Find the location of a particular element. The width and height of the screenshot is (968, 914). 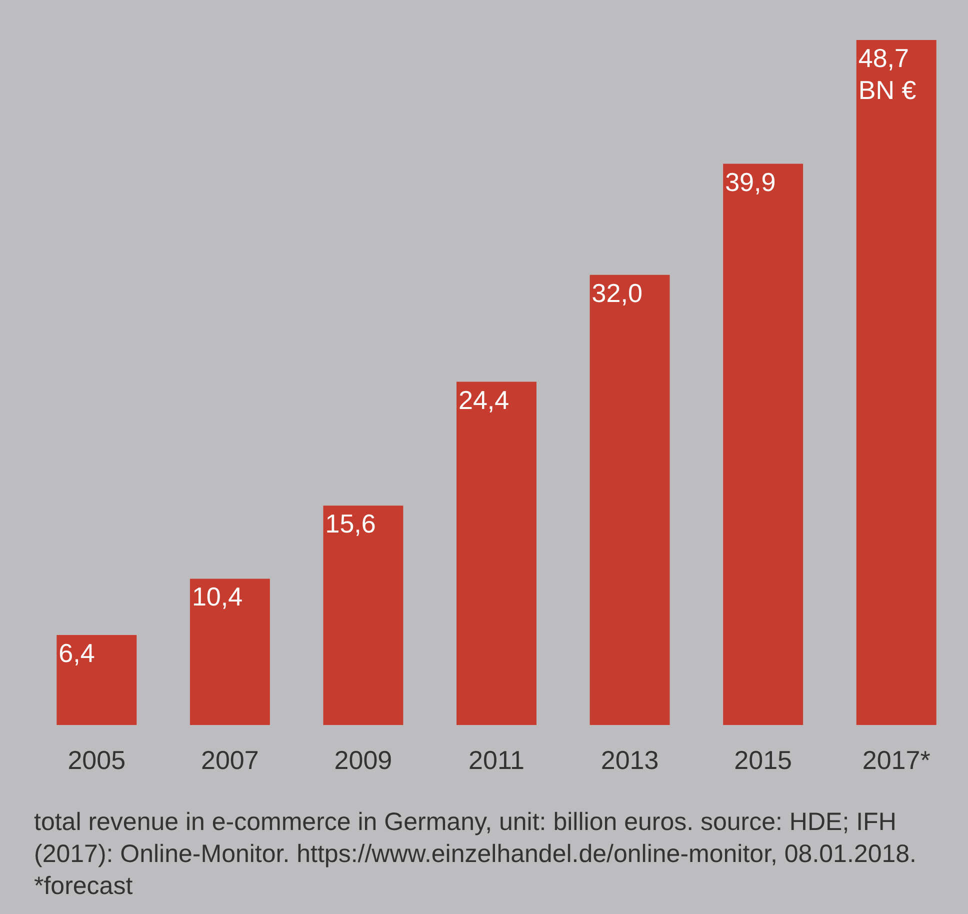

data-label: 24,4 is located at coordinates (484, 399).